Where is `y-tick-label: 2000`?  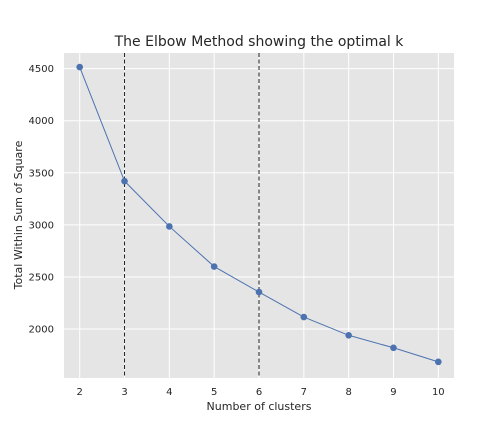 y-tick-label: 2000 is located at coordinates (41, 330).